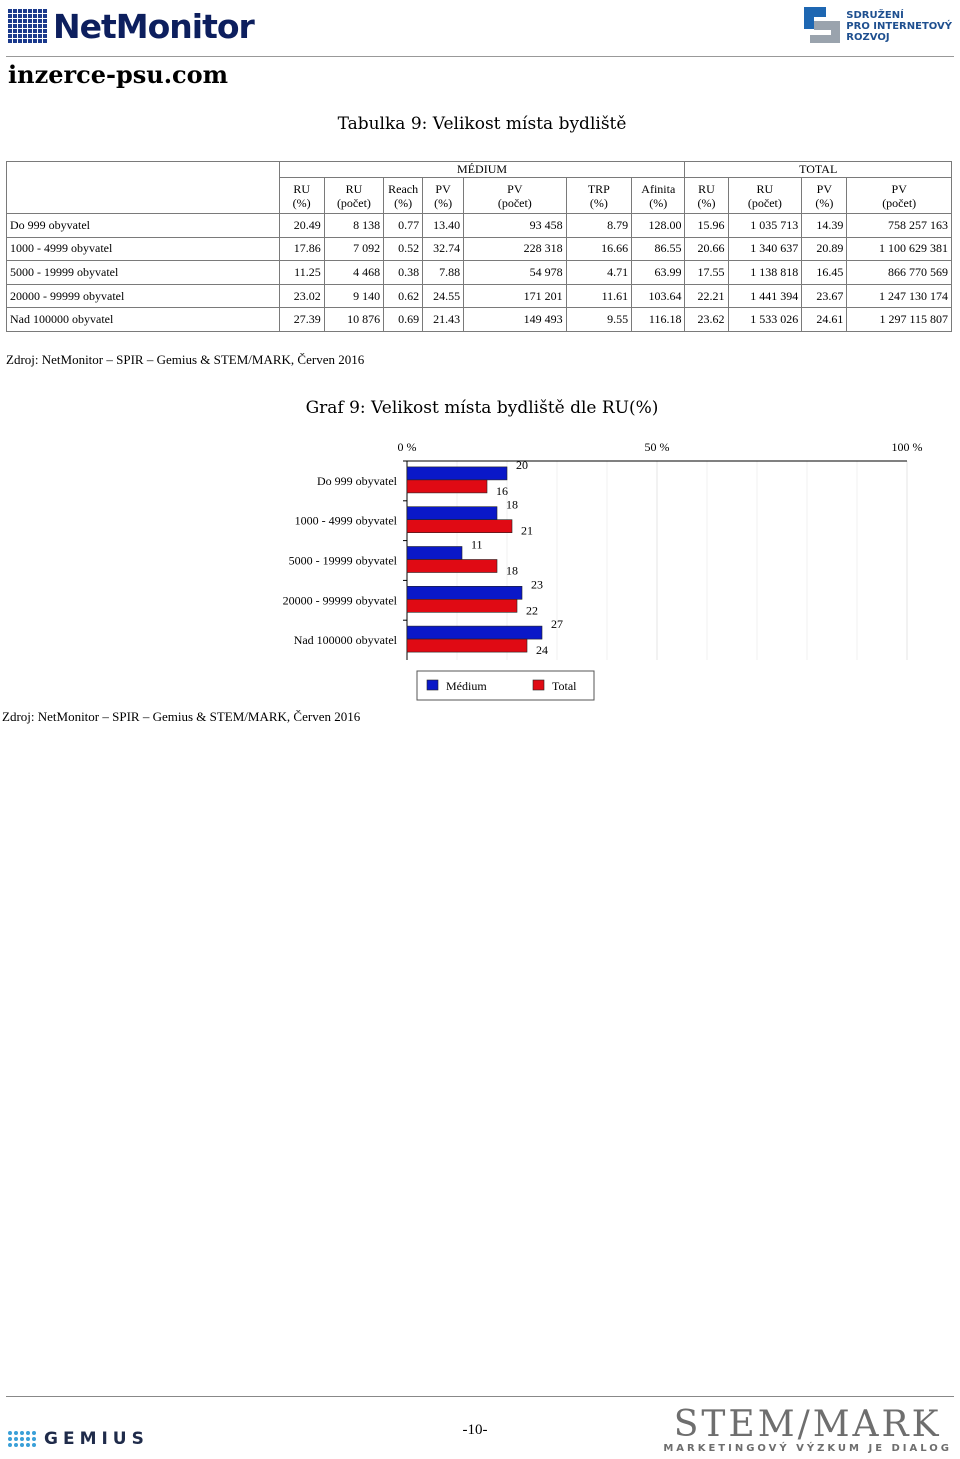  I want to click on table-cell: 21.43, so click(443, 319).